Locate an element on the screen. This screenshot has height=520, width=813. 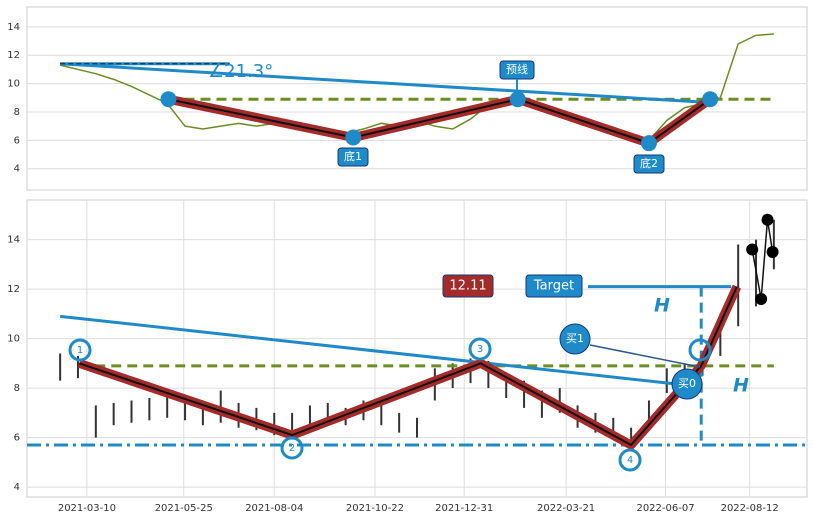
point-label: 2 is located at coordinates (292, 448).